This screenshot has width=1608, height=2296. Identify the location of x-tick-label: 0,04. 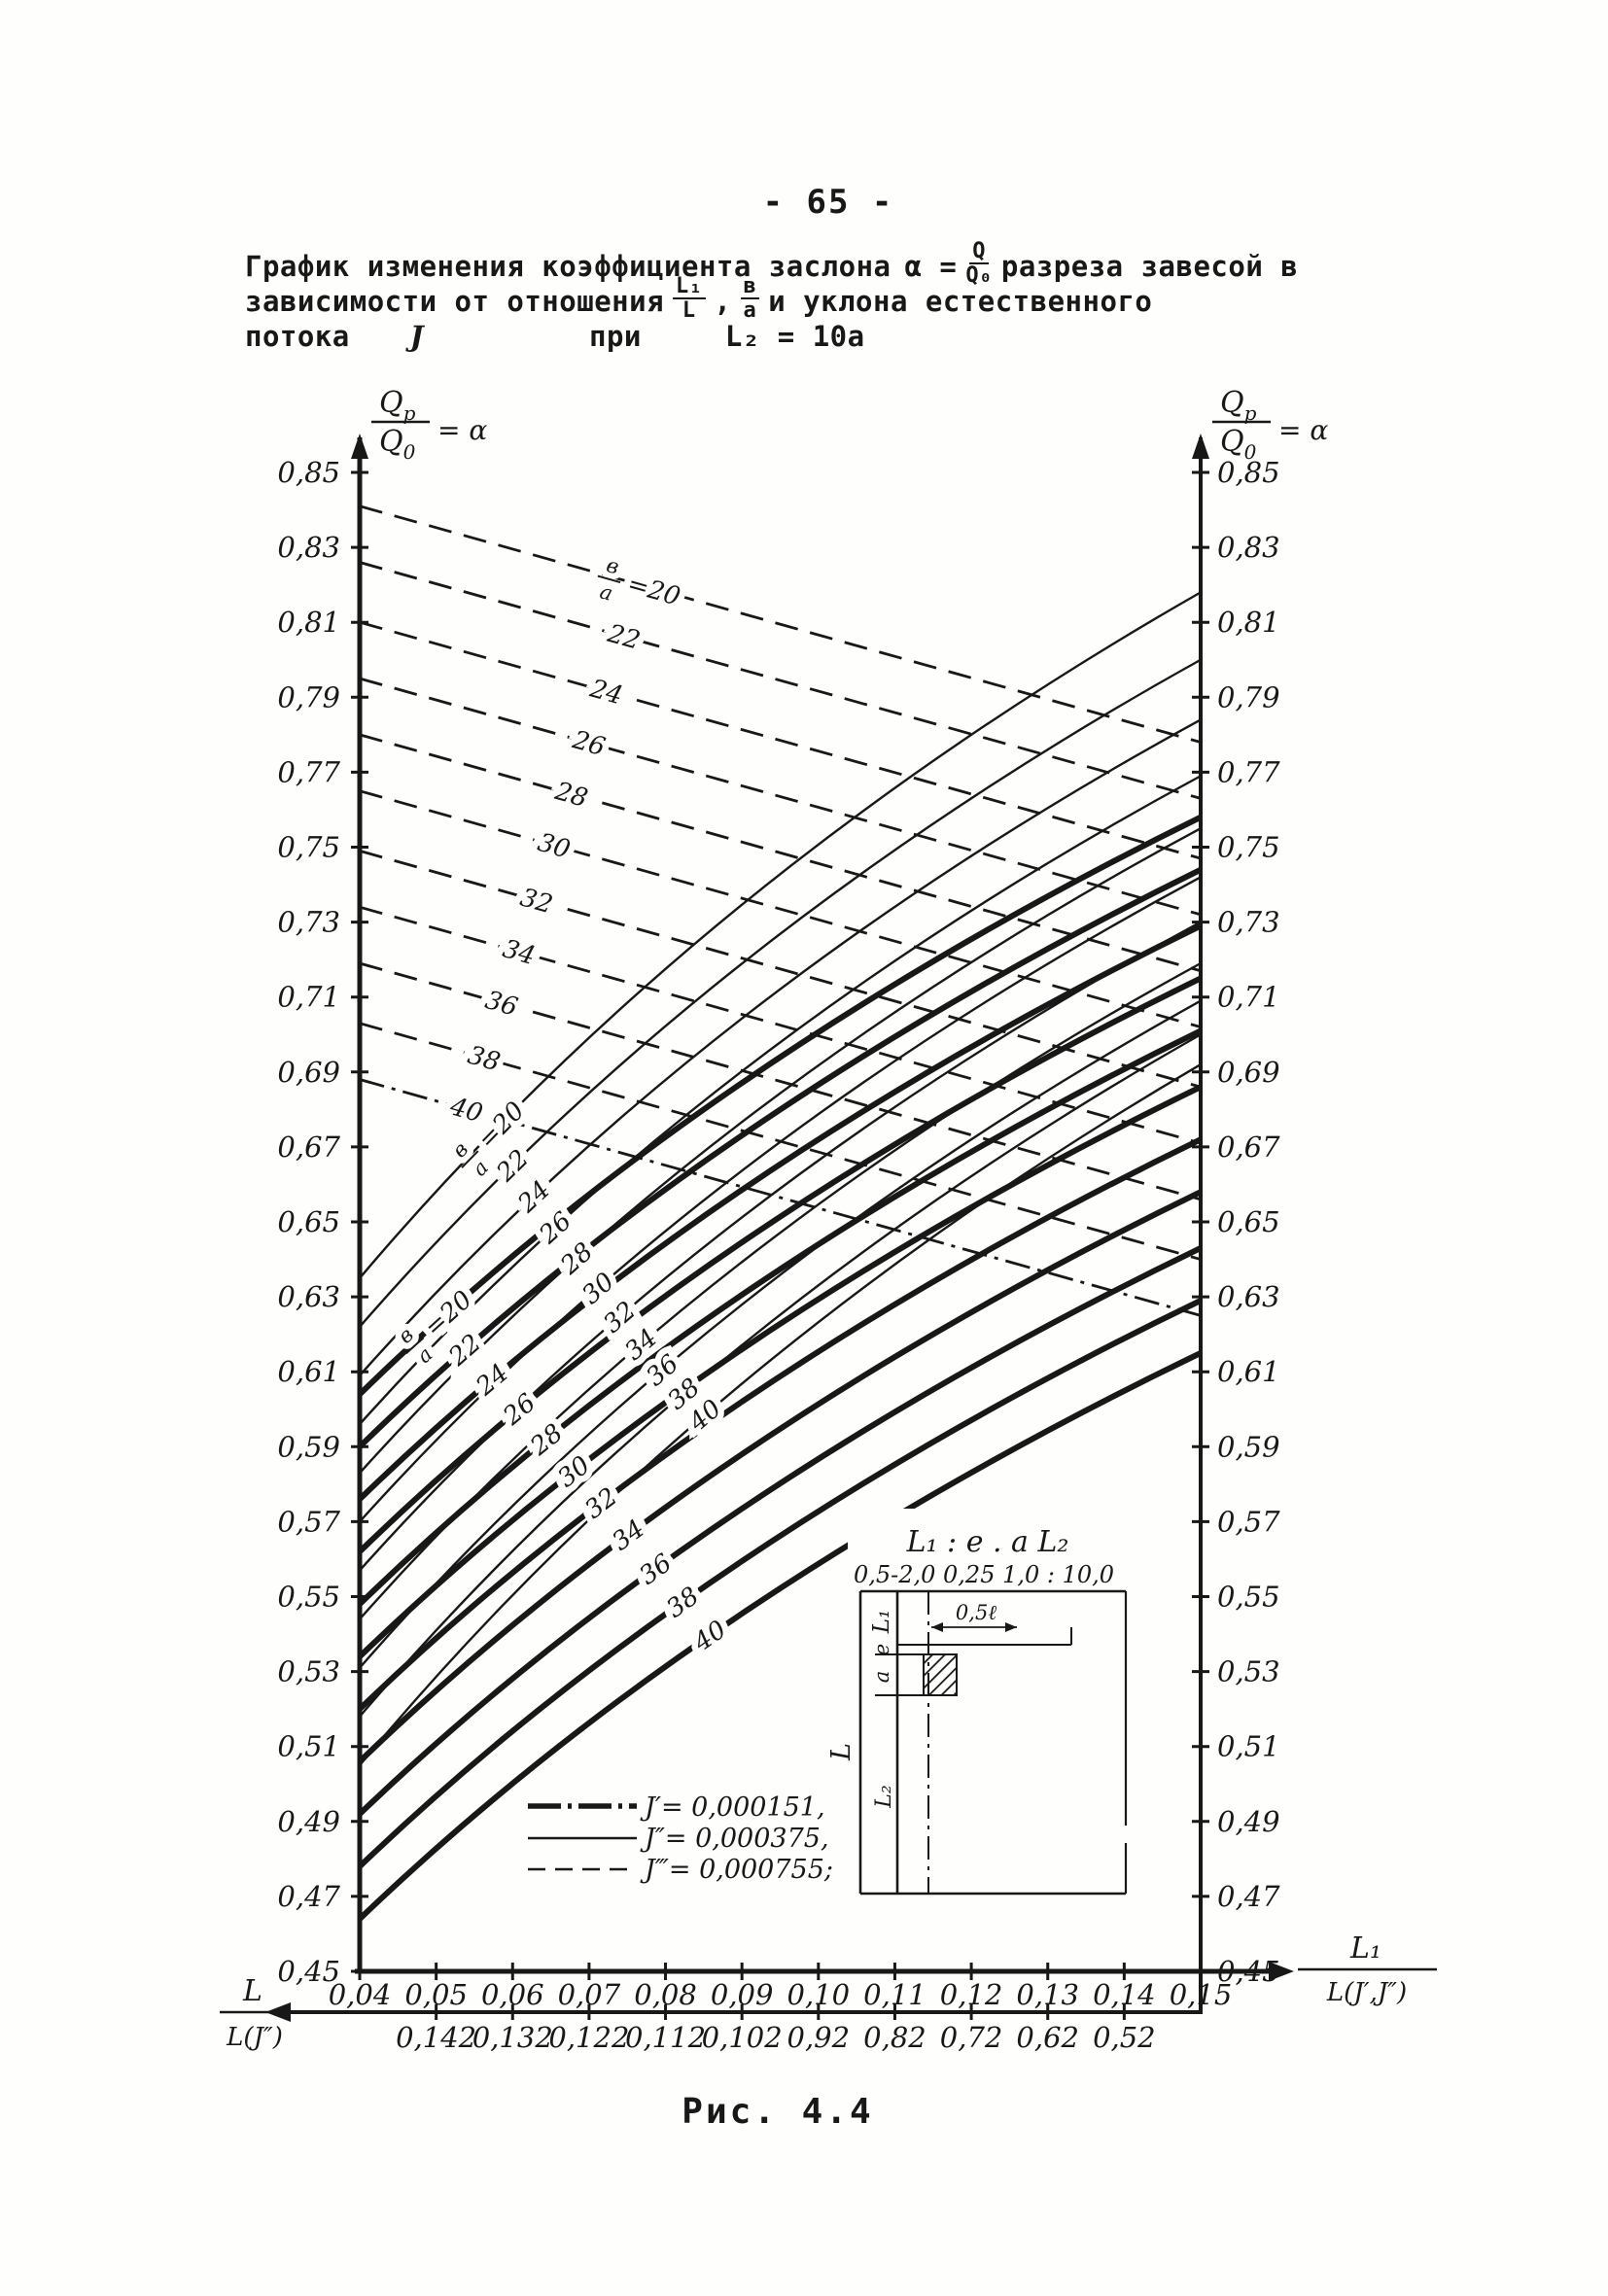
(360, 1994).